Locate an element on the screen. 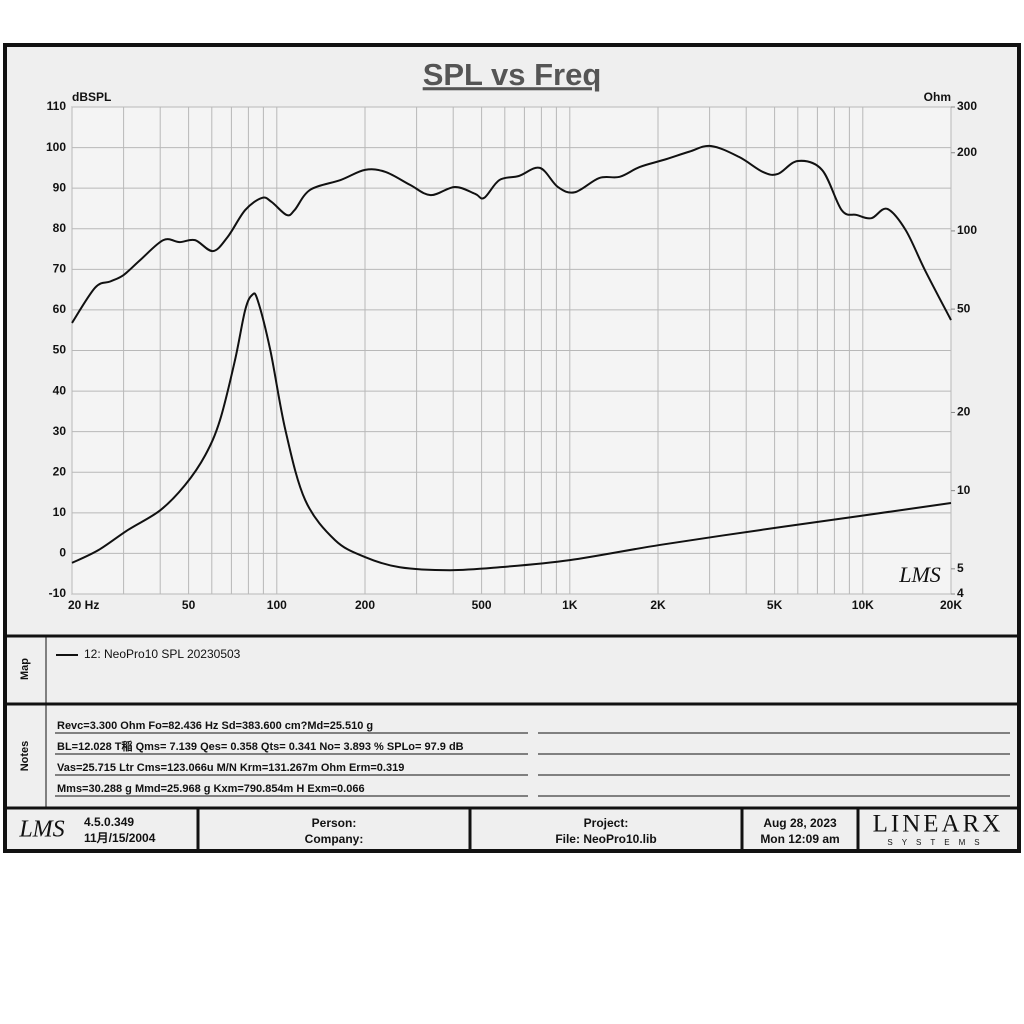 This screenshot has height=1024, width=1024. print-date: Aug 28, 2023 is located at coordinates (800, 823).